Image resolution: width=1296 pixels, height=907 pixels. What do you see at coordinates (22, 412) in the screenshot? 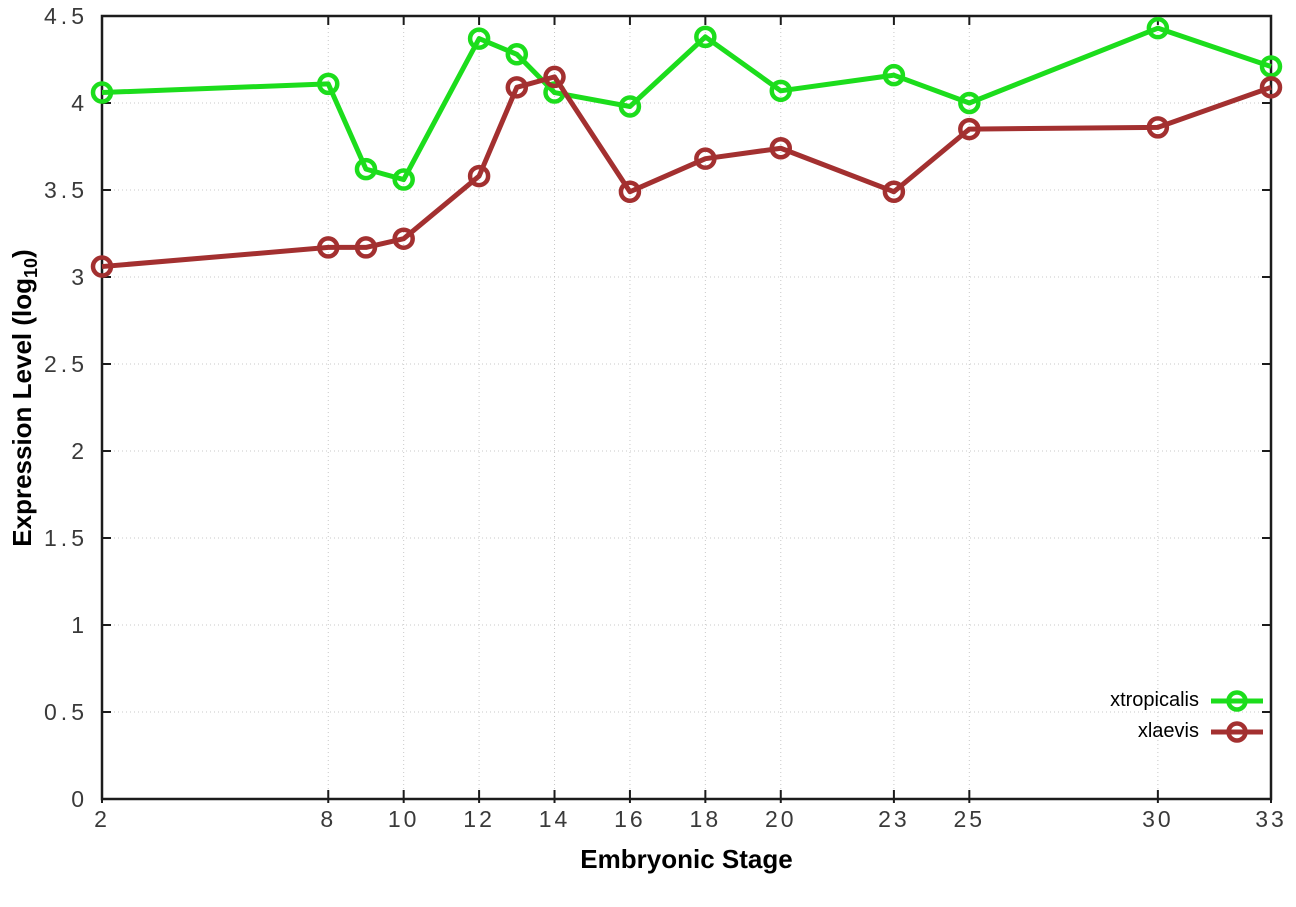
I see `y-axis-title-text: Expression Level (log` at bounding box center [22, 412].